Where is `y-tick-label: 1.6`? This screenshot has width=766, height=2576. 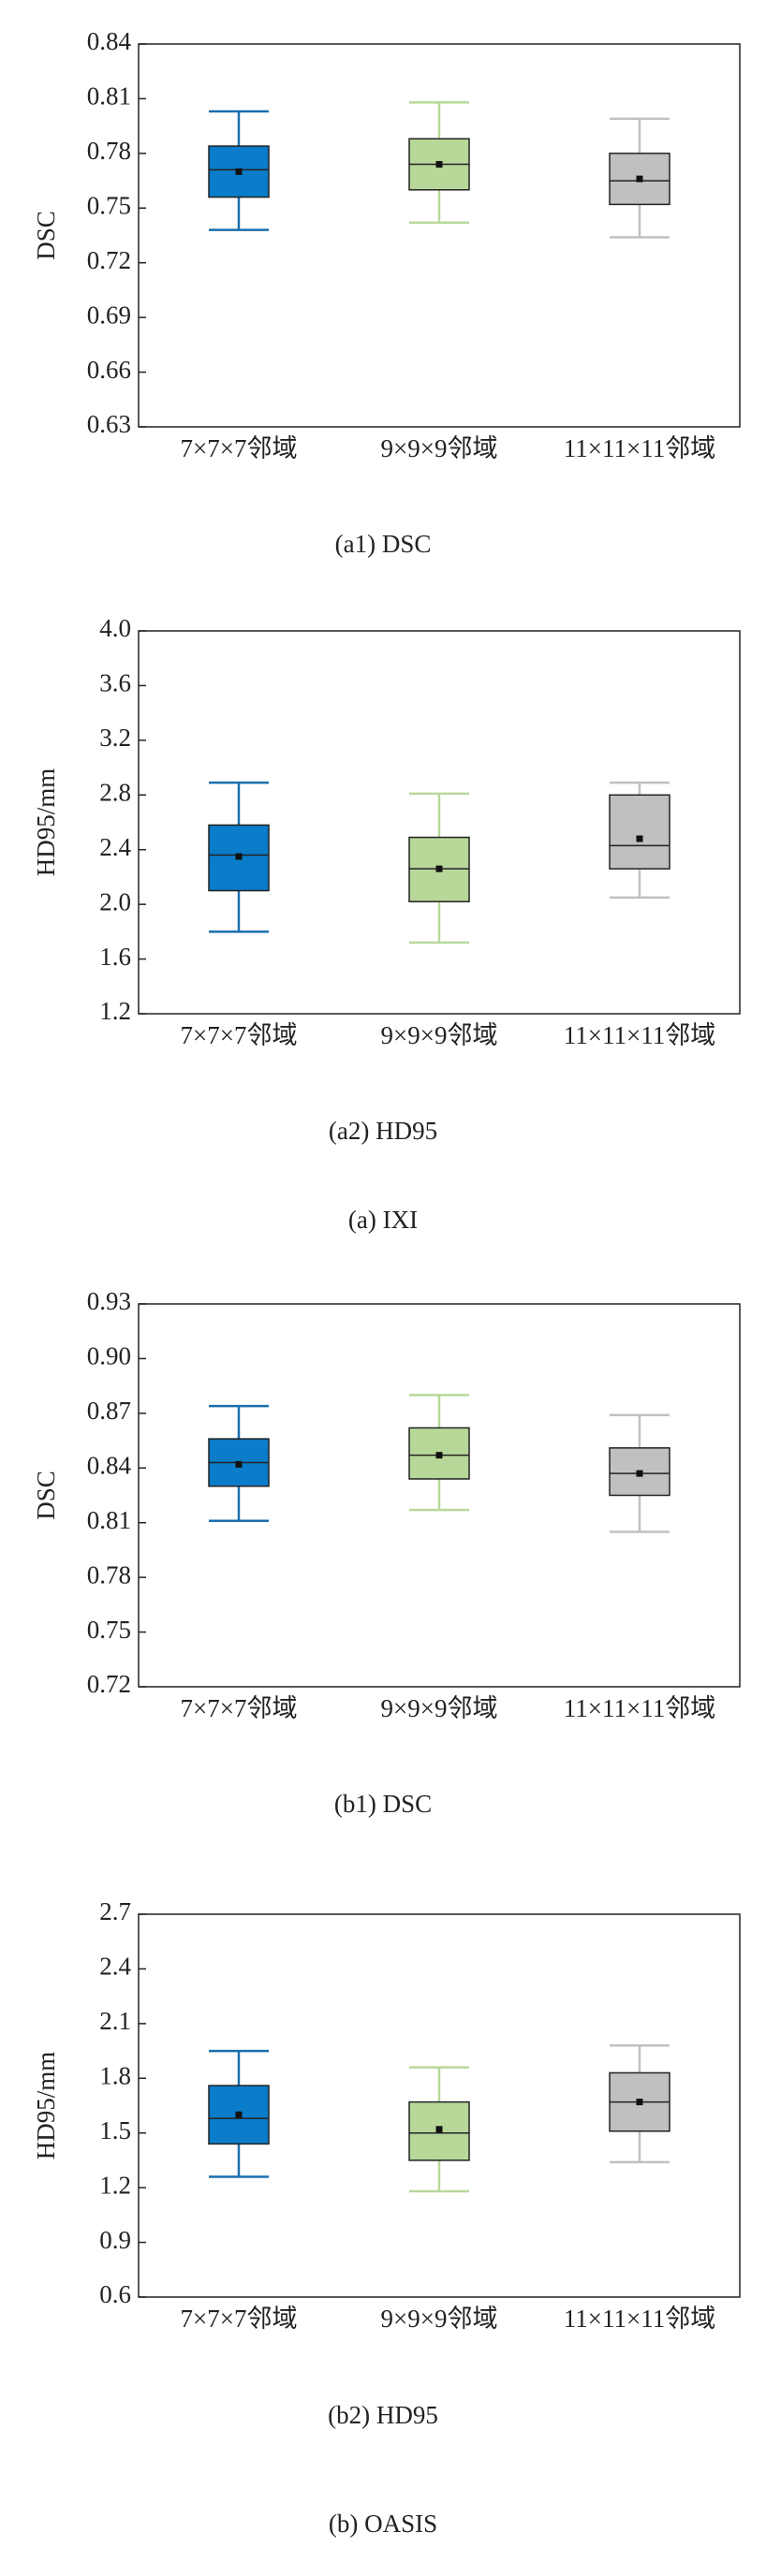 y-tick-label: 1.6 is located at coordinates (115, 957).